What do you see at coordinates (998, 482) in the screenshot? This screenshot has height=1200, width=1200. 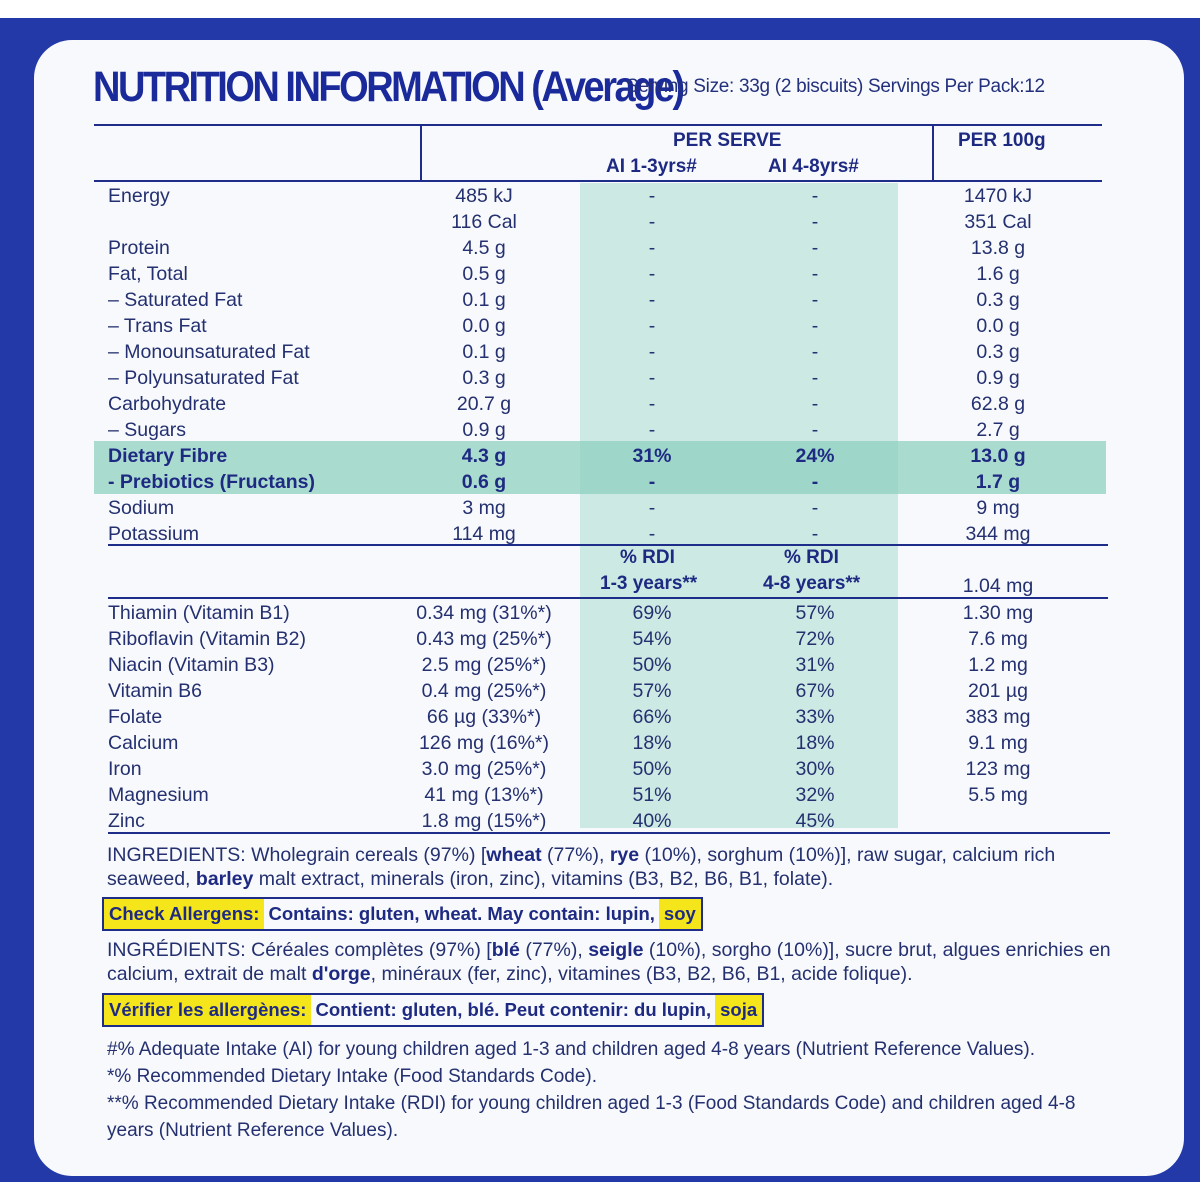 I see `nutrient-cell-p100: 1.7 g` at bounding box center [998, 482].